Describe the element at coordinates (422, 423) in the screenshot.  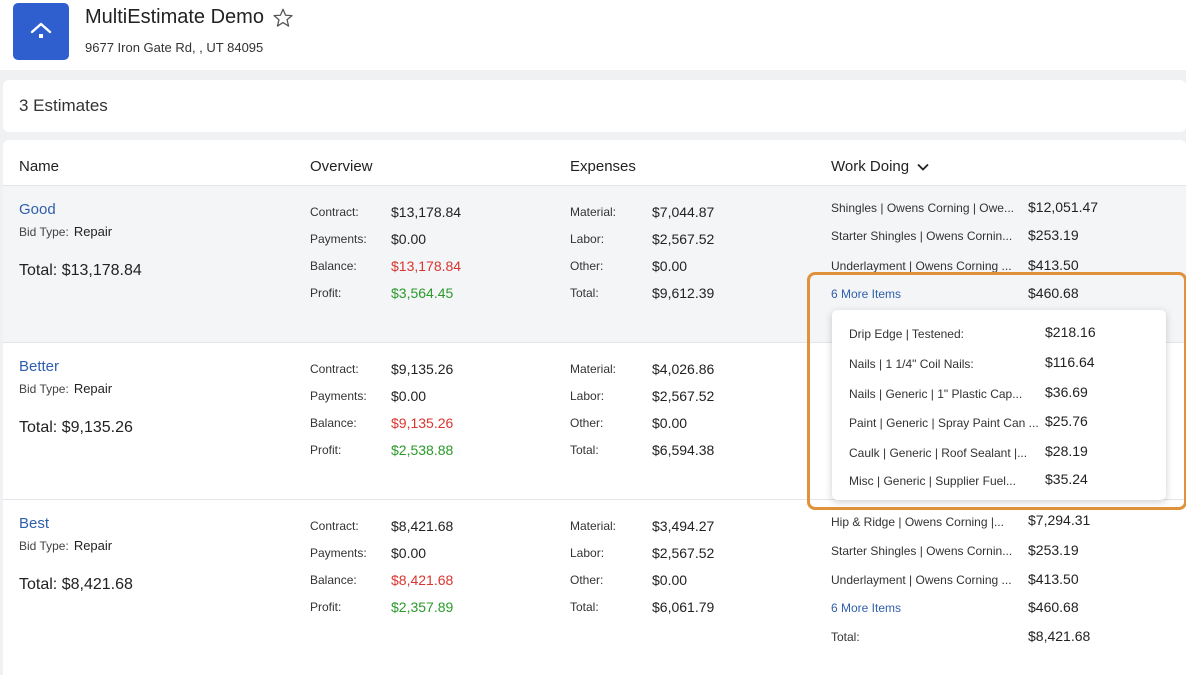
I see `balance-value: $9,135.26` at that location.